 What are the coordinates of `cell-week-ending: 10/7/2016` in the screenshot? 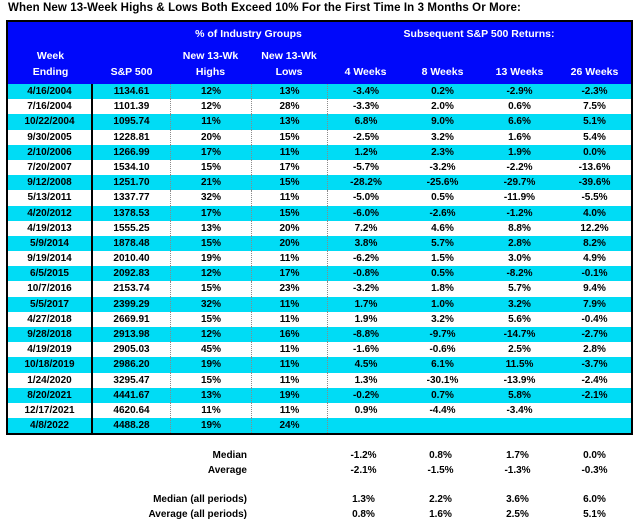 It's located at (50, 289).